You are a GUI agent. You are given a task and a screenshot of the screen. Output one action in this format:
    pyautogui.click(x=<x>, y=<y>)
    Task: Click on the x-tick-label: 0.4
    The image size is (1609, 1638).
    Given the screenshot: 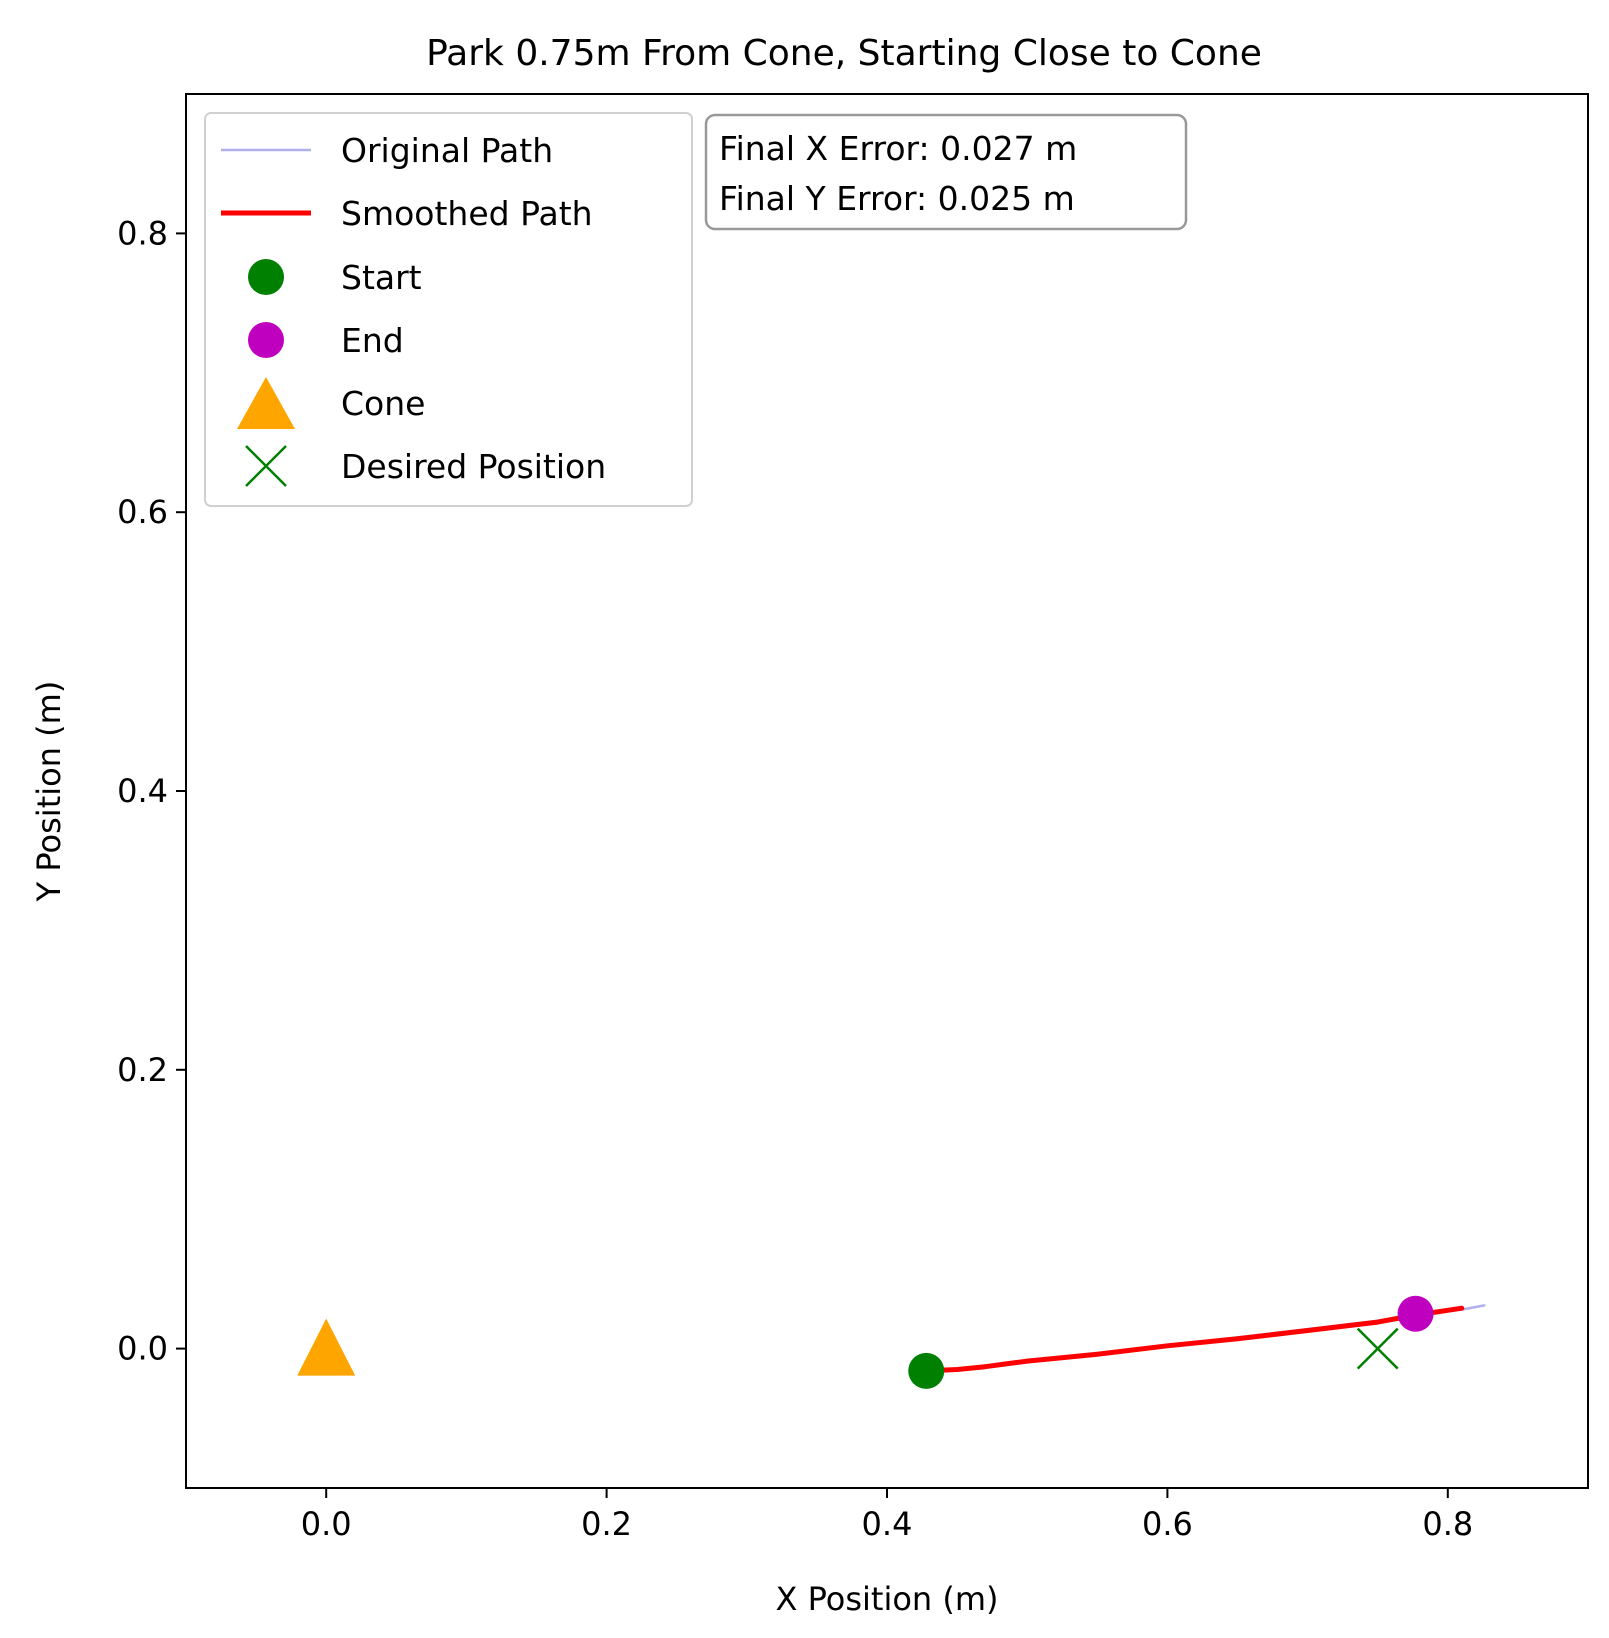 What is the action you would take?
    pyautogui.click(x=887, y=1524)
    